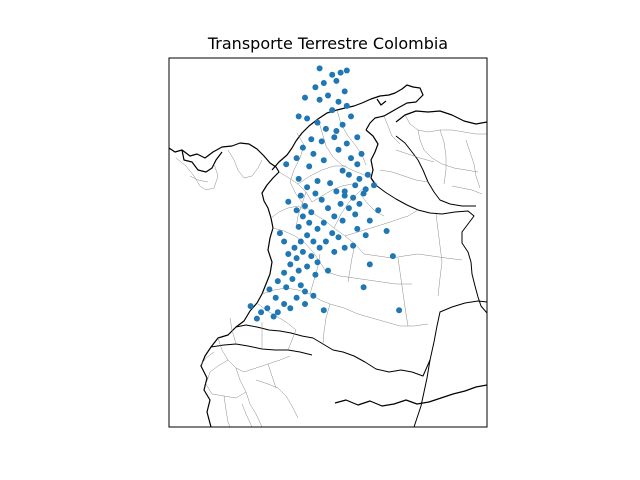  What do you see at coordinates (325, 193) in the screenshot?
I see `scatter-points` at bounding box center [325, 193].